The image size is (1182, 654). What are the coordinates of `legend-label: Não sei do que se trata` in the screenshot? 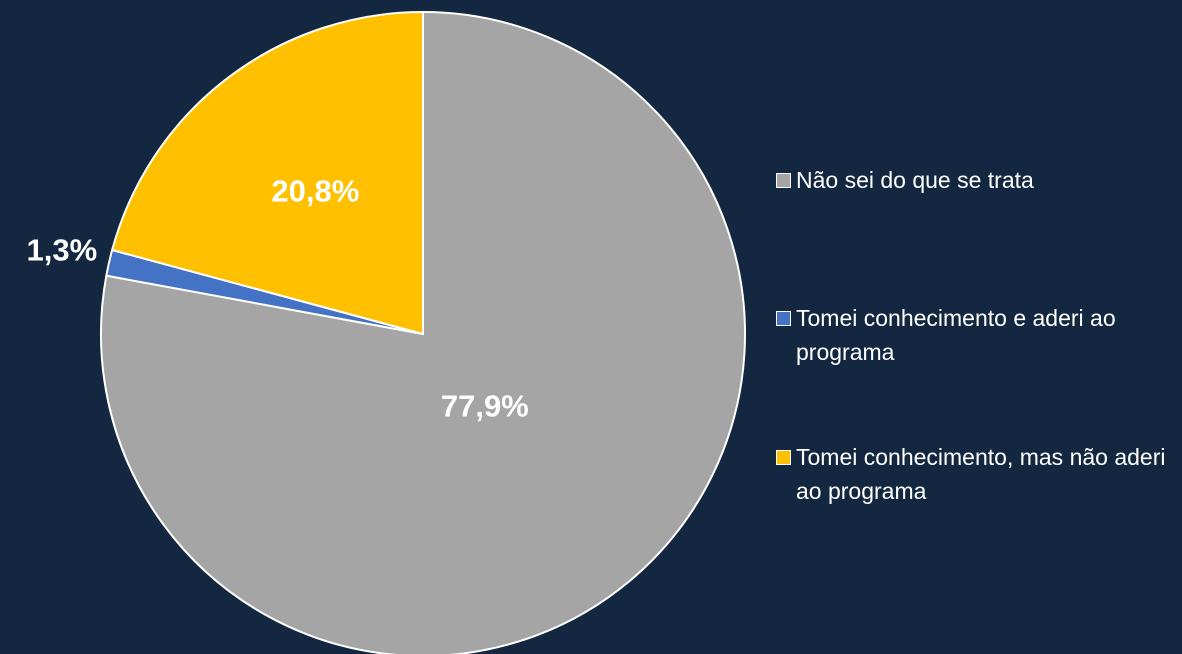 It's located at (915, 180).